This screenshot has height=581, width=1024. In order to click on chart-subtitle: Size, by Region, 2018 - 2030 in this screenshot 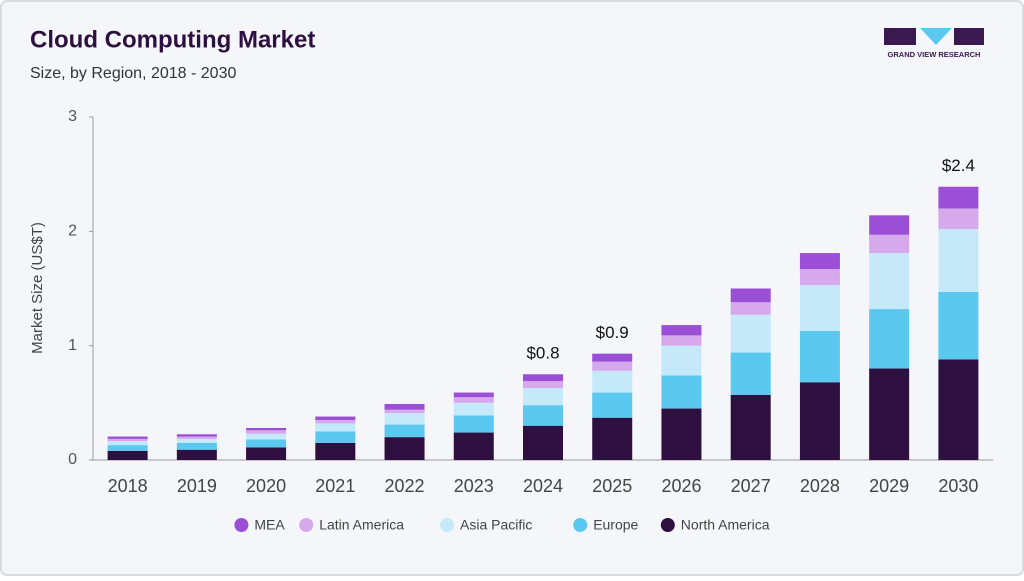, I will do `click(133, 73)`.